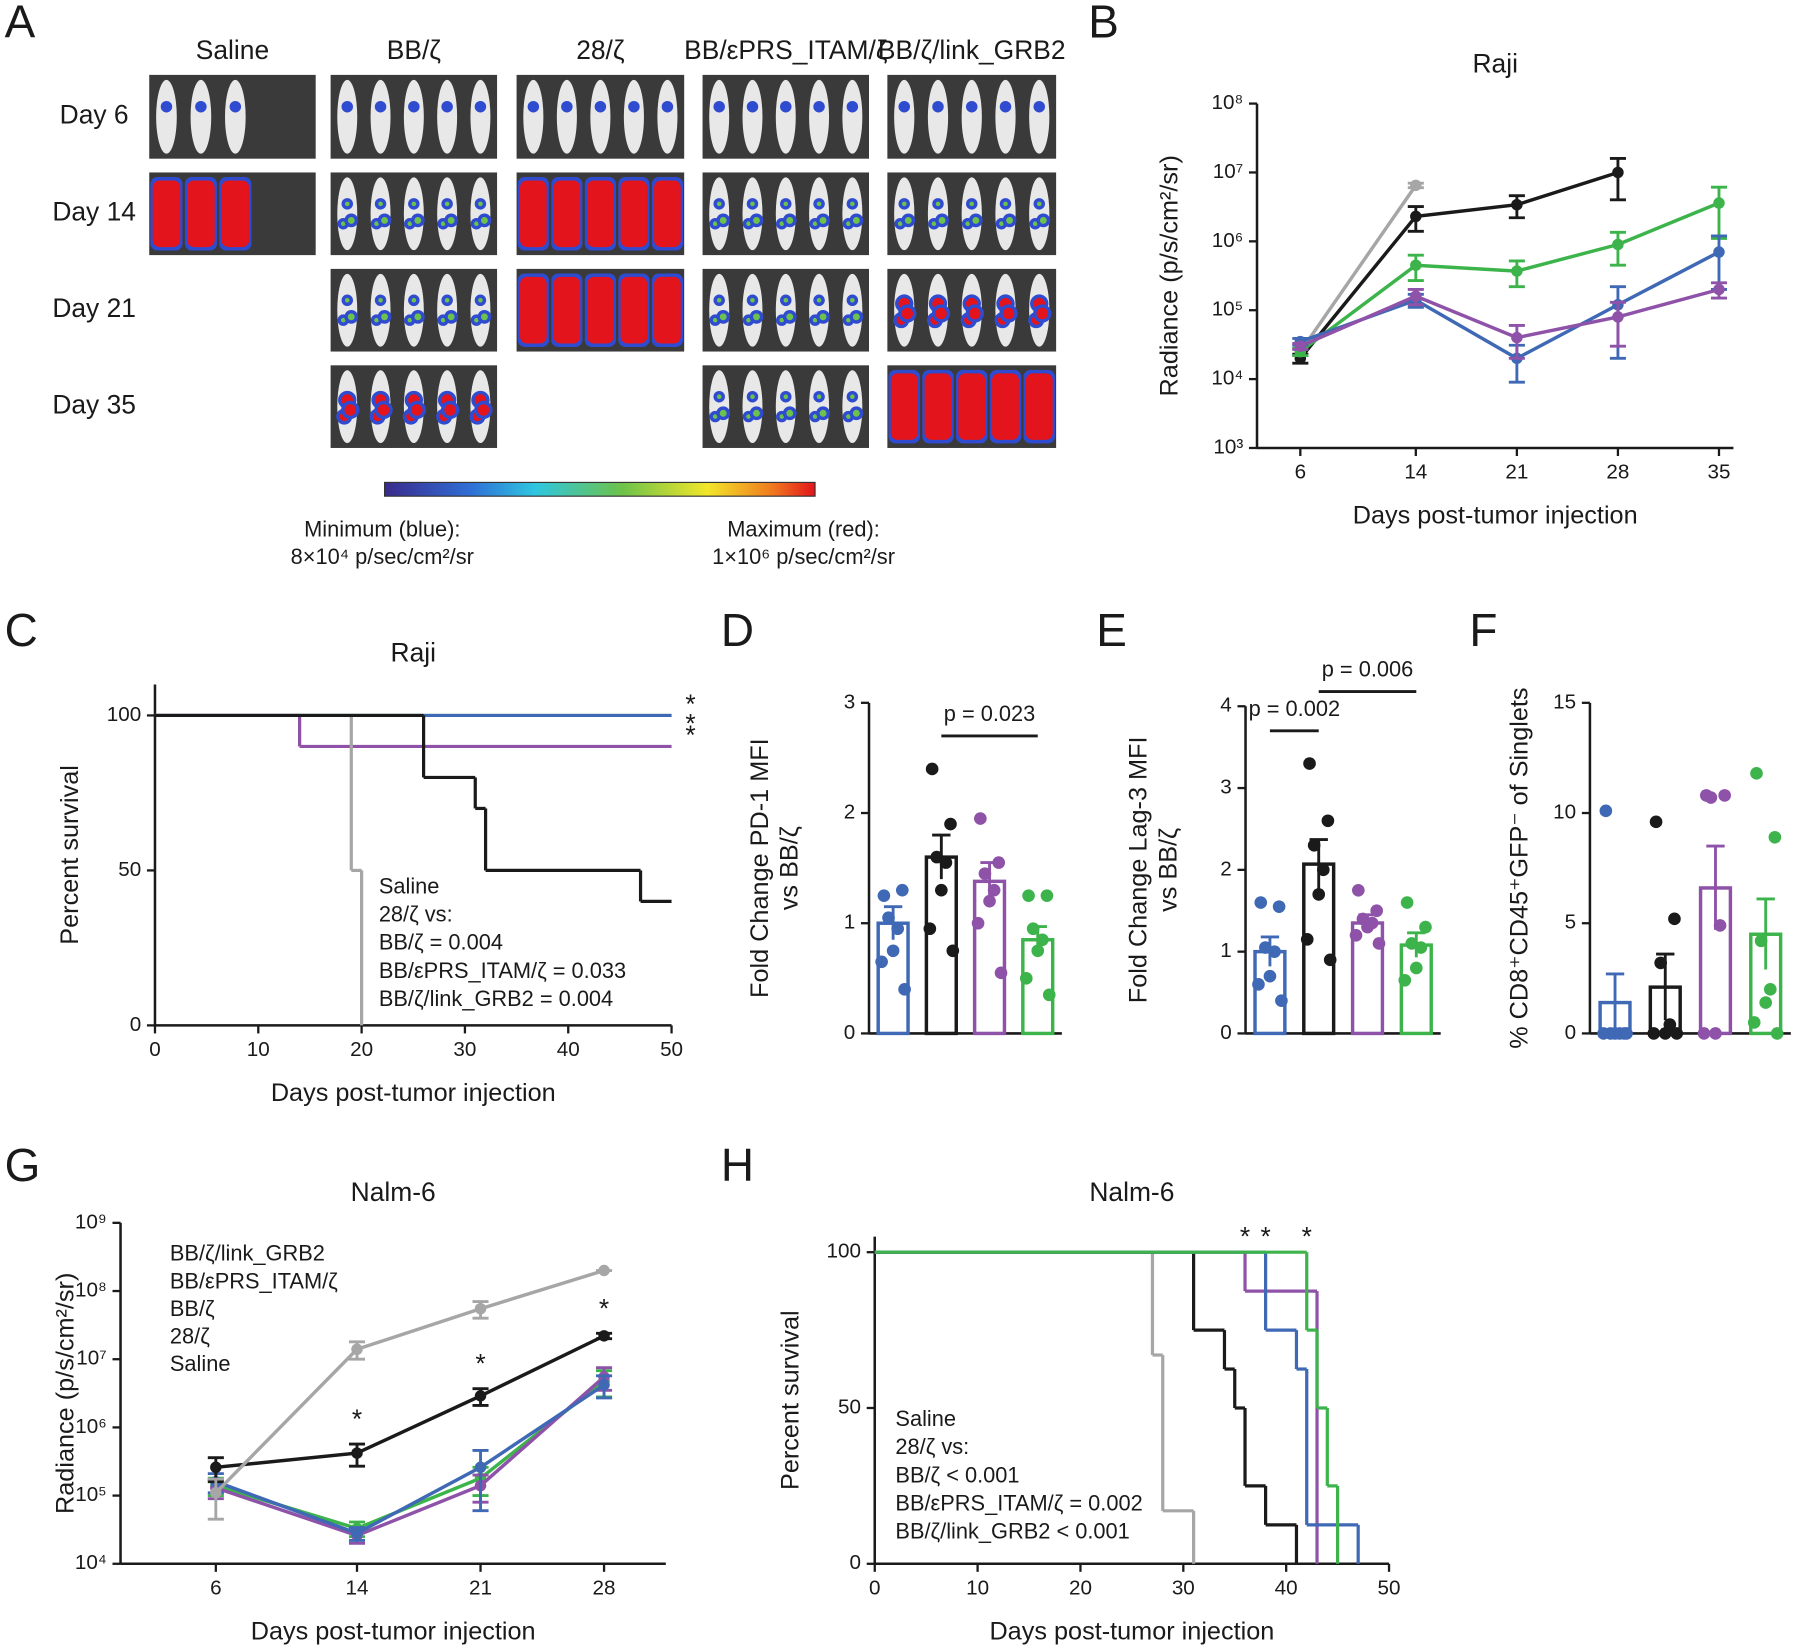  Describe the element at coordinates (1295, 708) in the screenshot. I see `p-value: p = 0.002` at that location.